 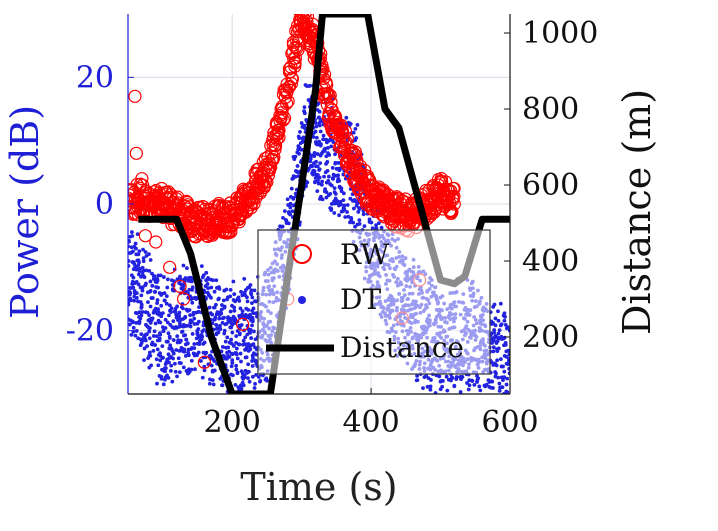 I want to click on y-right-tick-label: 800, so click(x=550, y=109).